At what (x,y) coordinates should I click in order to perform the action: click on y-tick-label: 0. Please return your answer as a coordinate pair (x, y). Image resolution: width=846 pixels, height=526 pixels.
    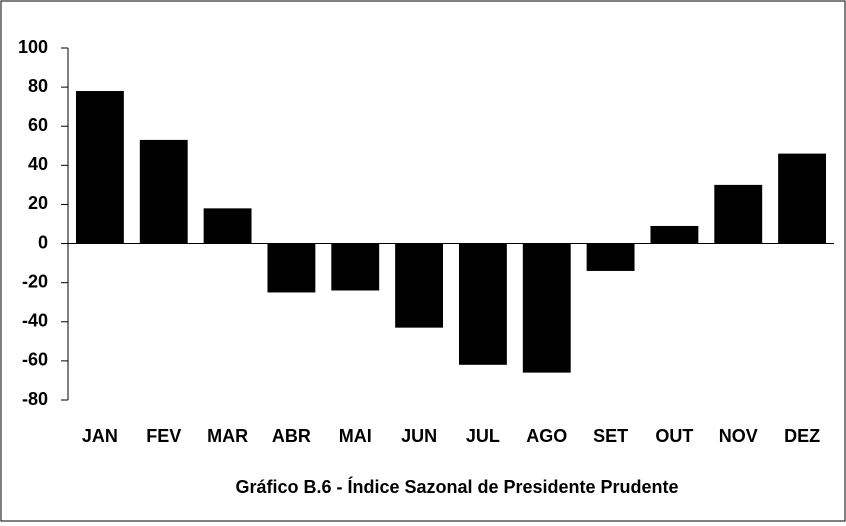
    Looking at the image, I should click on (43, 242).